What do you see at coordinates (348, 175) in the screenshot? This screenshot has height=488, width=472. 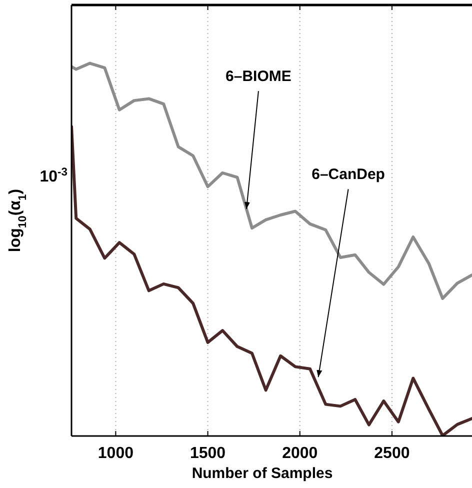 I see `annotation: 6–CanDep` at bounding box center [348, 175].